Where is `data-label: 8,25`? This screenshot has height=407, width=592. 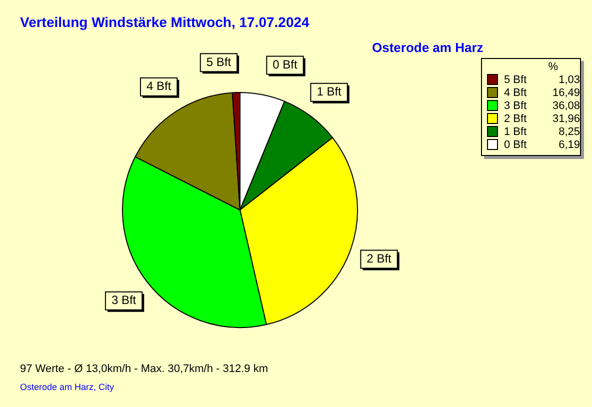 data-label: 8,25 is located at coordinates (569, 132).